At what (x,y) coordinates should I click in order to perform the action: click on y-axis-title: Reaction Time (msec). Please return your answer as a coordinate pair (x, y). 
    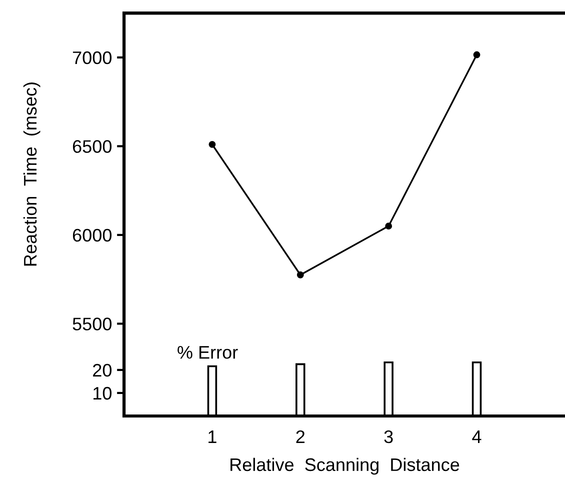
    Looking at the image, I should click on (31, 174).